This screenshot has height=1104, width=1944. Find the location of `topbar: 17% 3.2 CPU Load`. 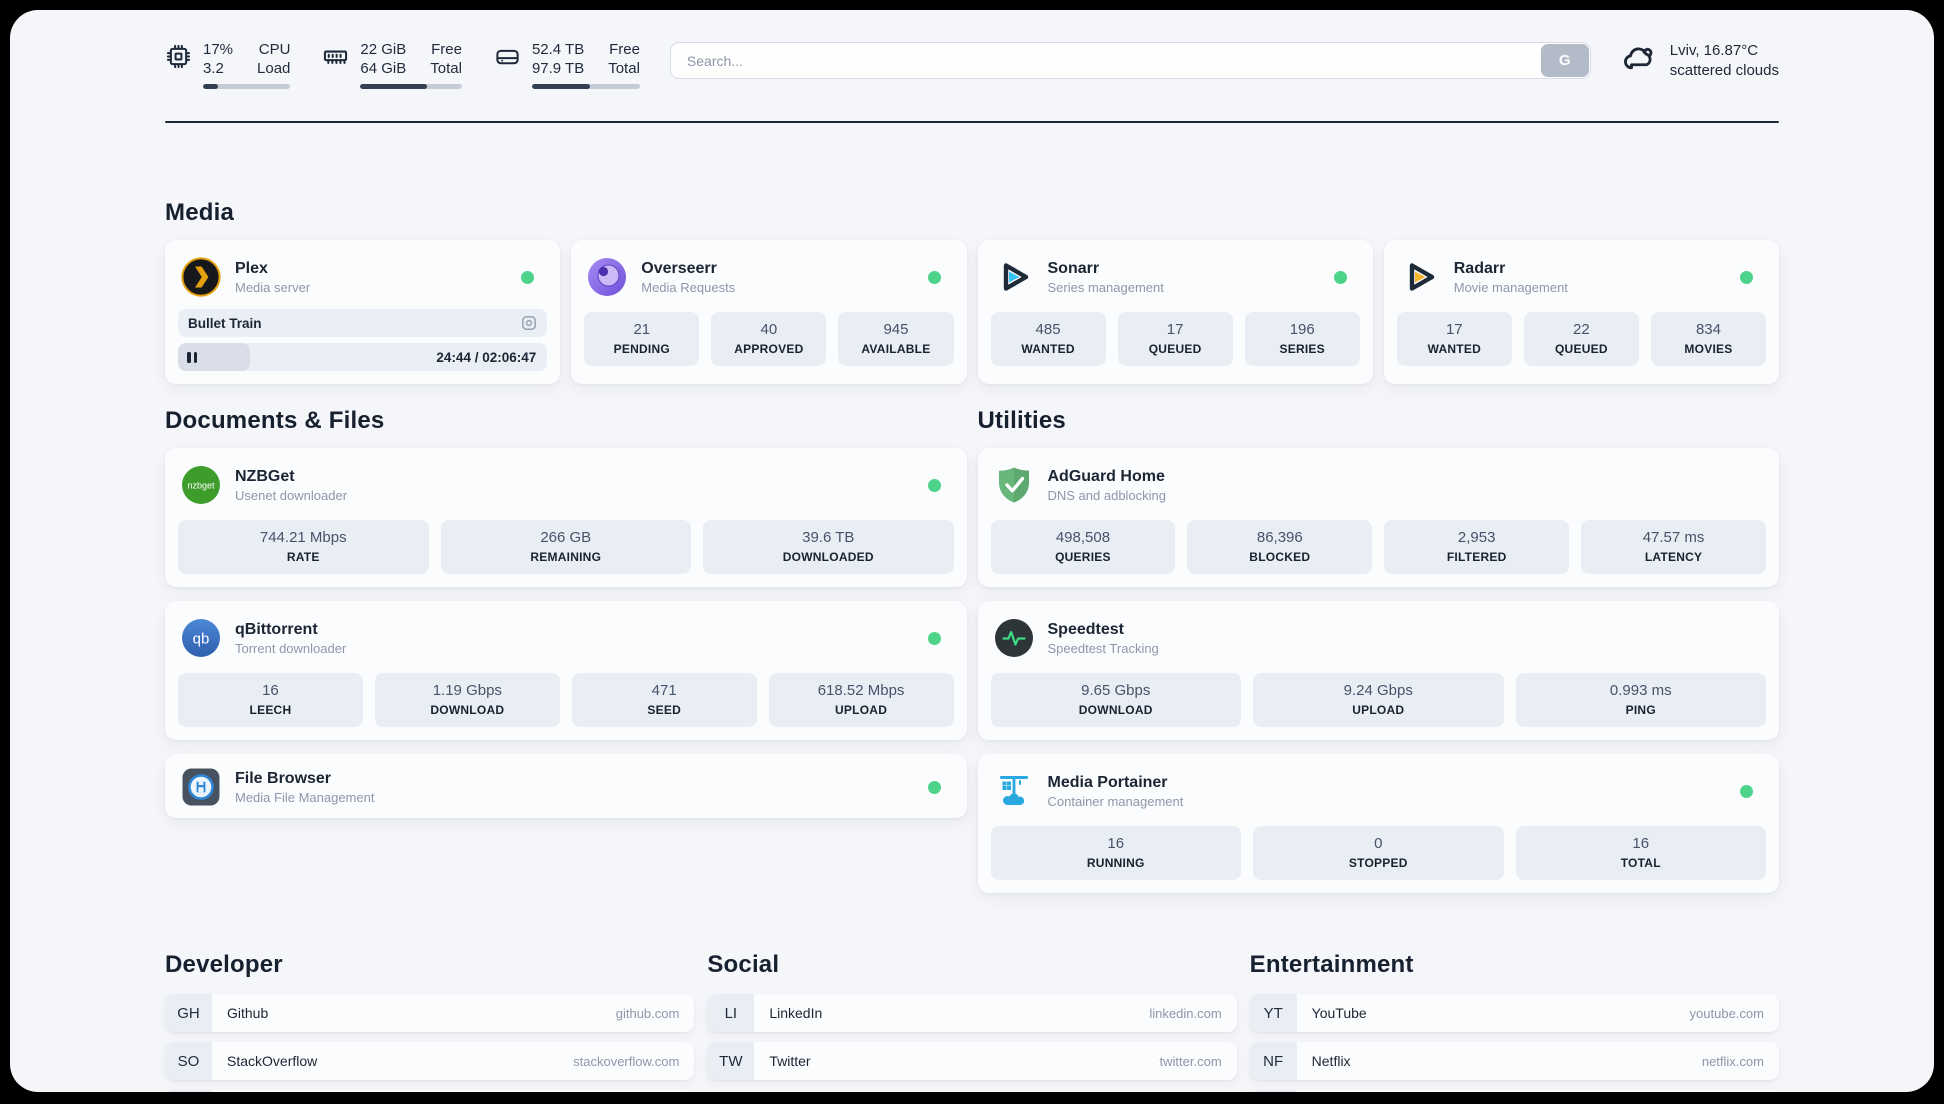

topbar: 17% 3.2 CPU Load is located at coordinates (972, 64).